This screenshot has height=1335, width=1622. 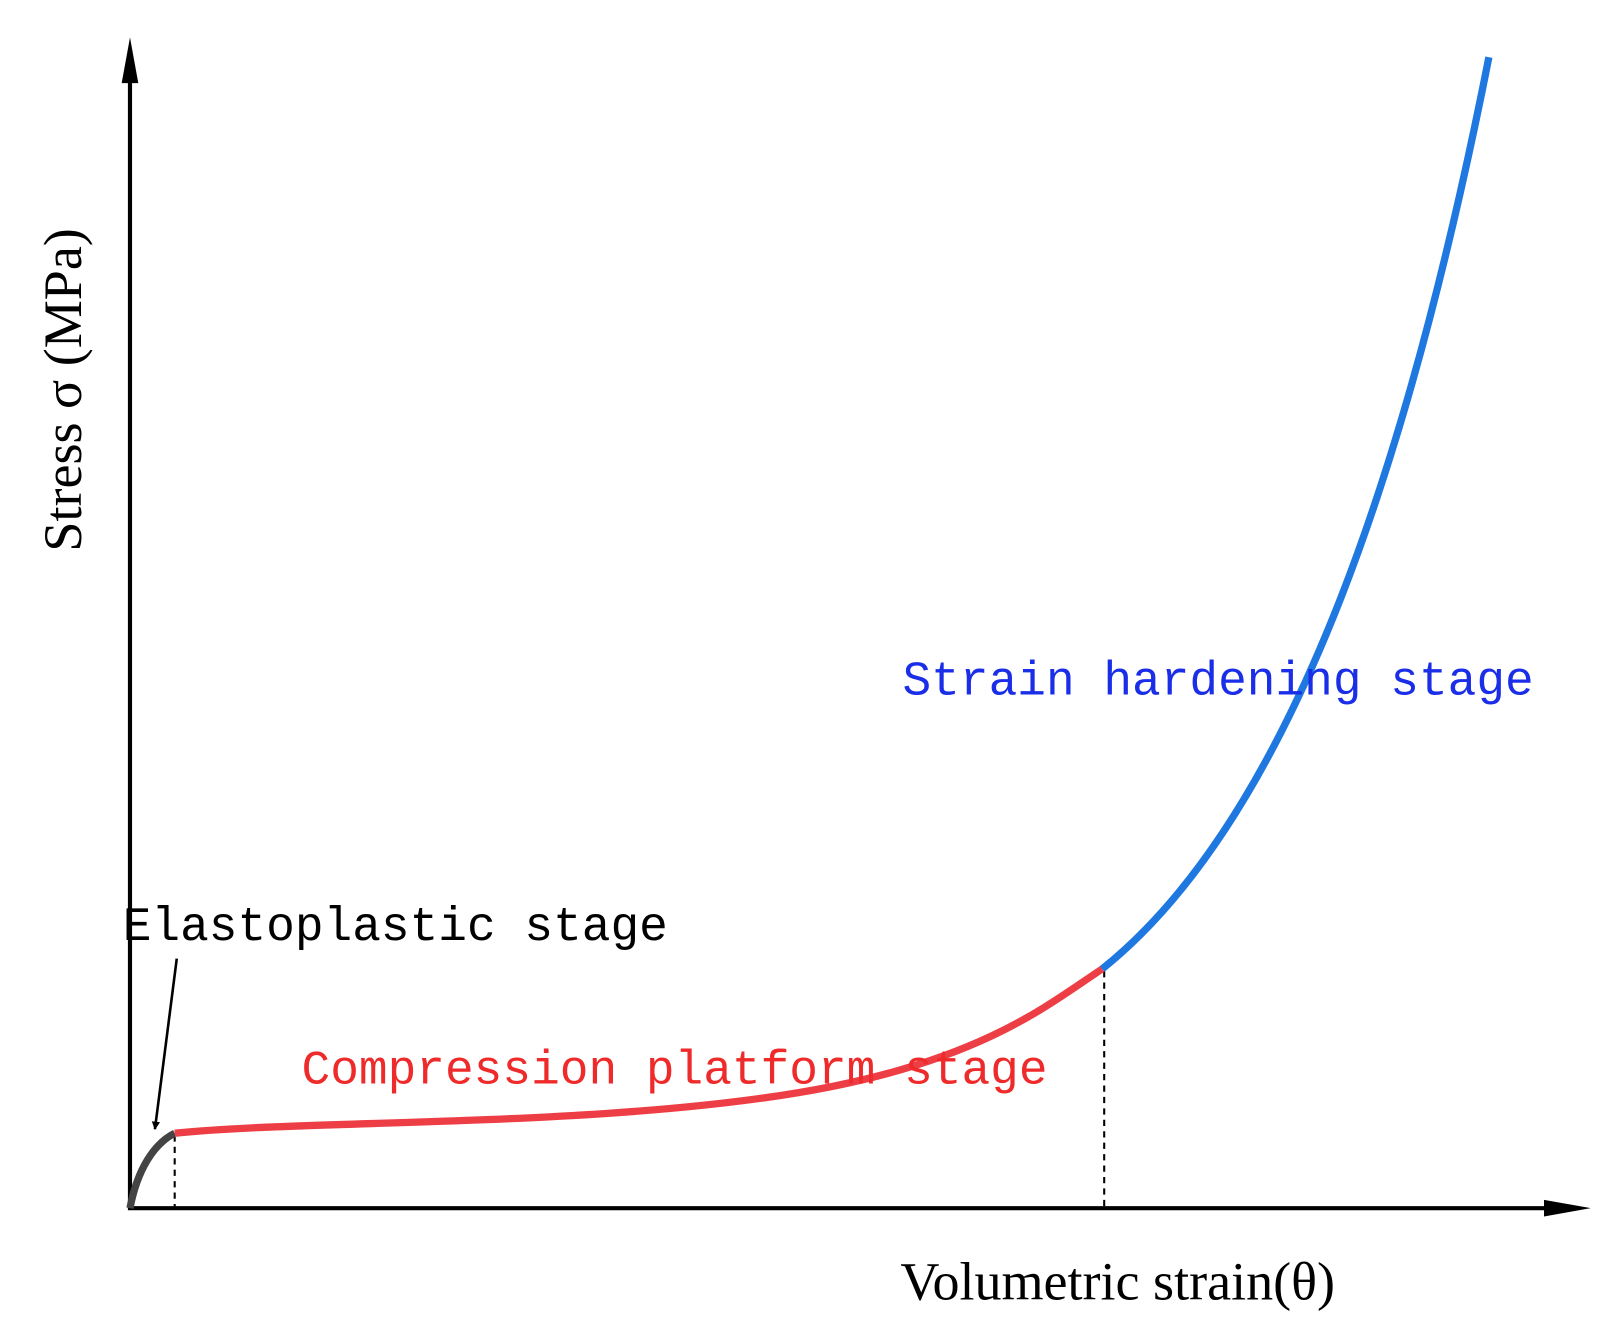 I want to click on annotation-arrow, so click(x=165, y=1044).